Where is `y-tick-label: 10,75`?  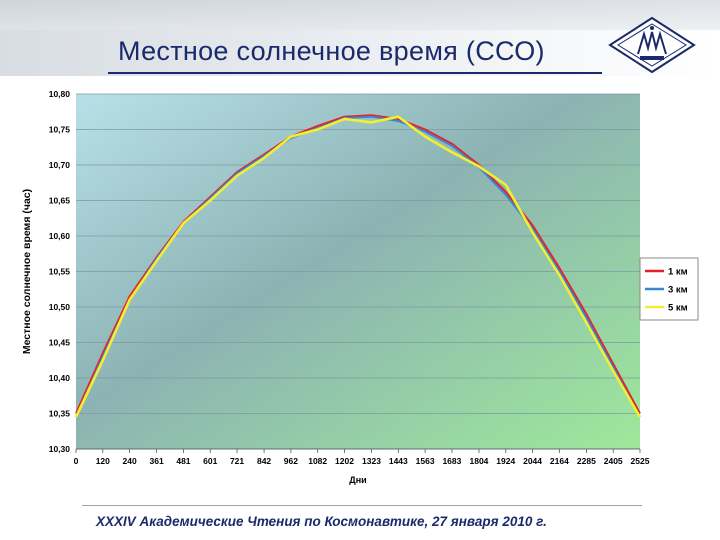 y-tick-label: 10,75 is located at coordinates (60, 130).